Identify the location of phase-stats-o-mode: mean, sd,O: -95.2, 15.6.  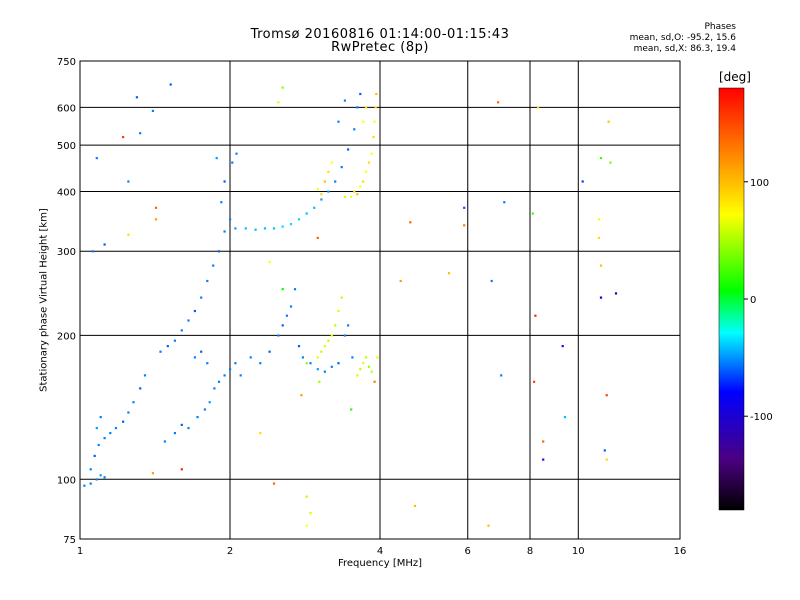
(682, 38).